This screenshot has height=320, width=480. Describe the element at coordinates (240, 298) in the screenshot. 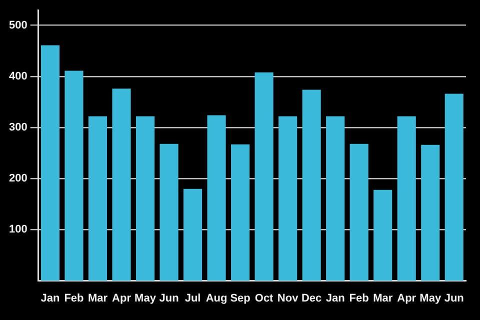

I see `x-tick-label: Sep` at that location.